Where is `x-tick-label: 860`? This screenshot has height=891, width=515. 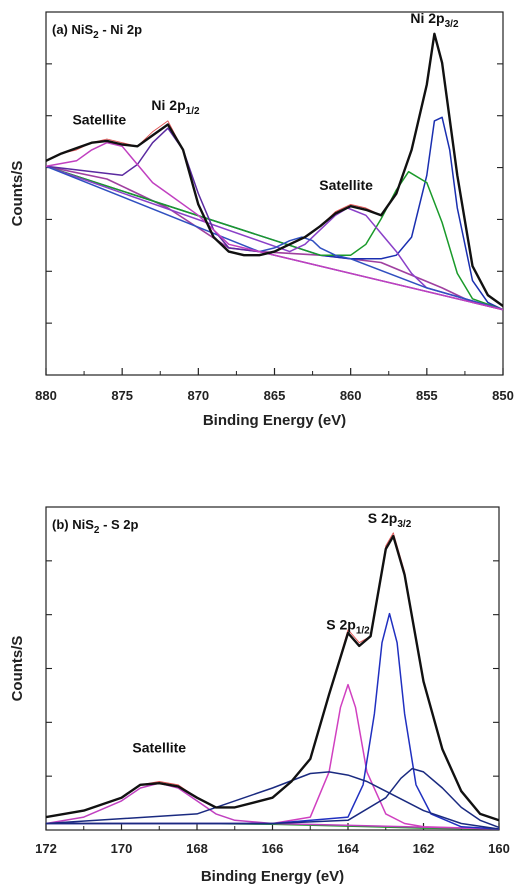
x-tick-label: 860 is located at coordinates (351, 395).